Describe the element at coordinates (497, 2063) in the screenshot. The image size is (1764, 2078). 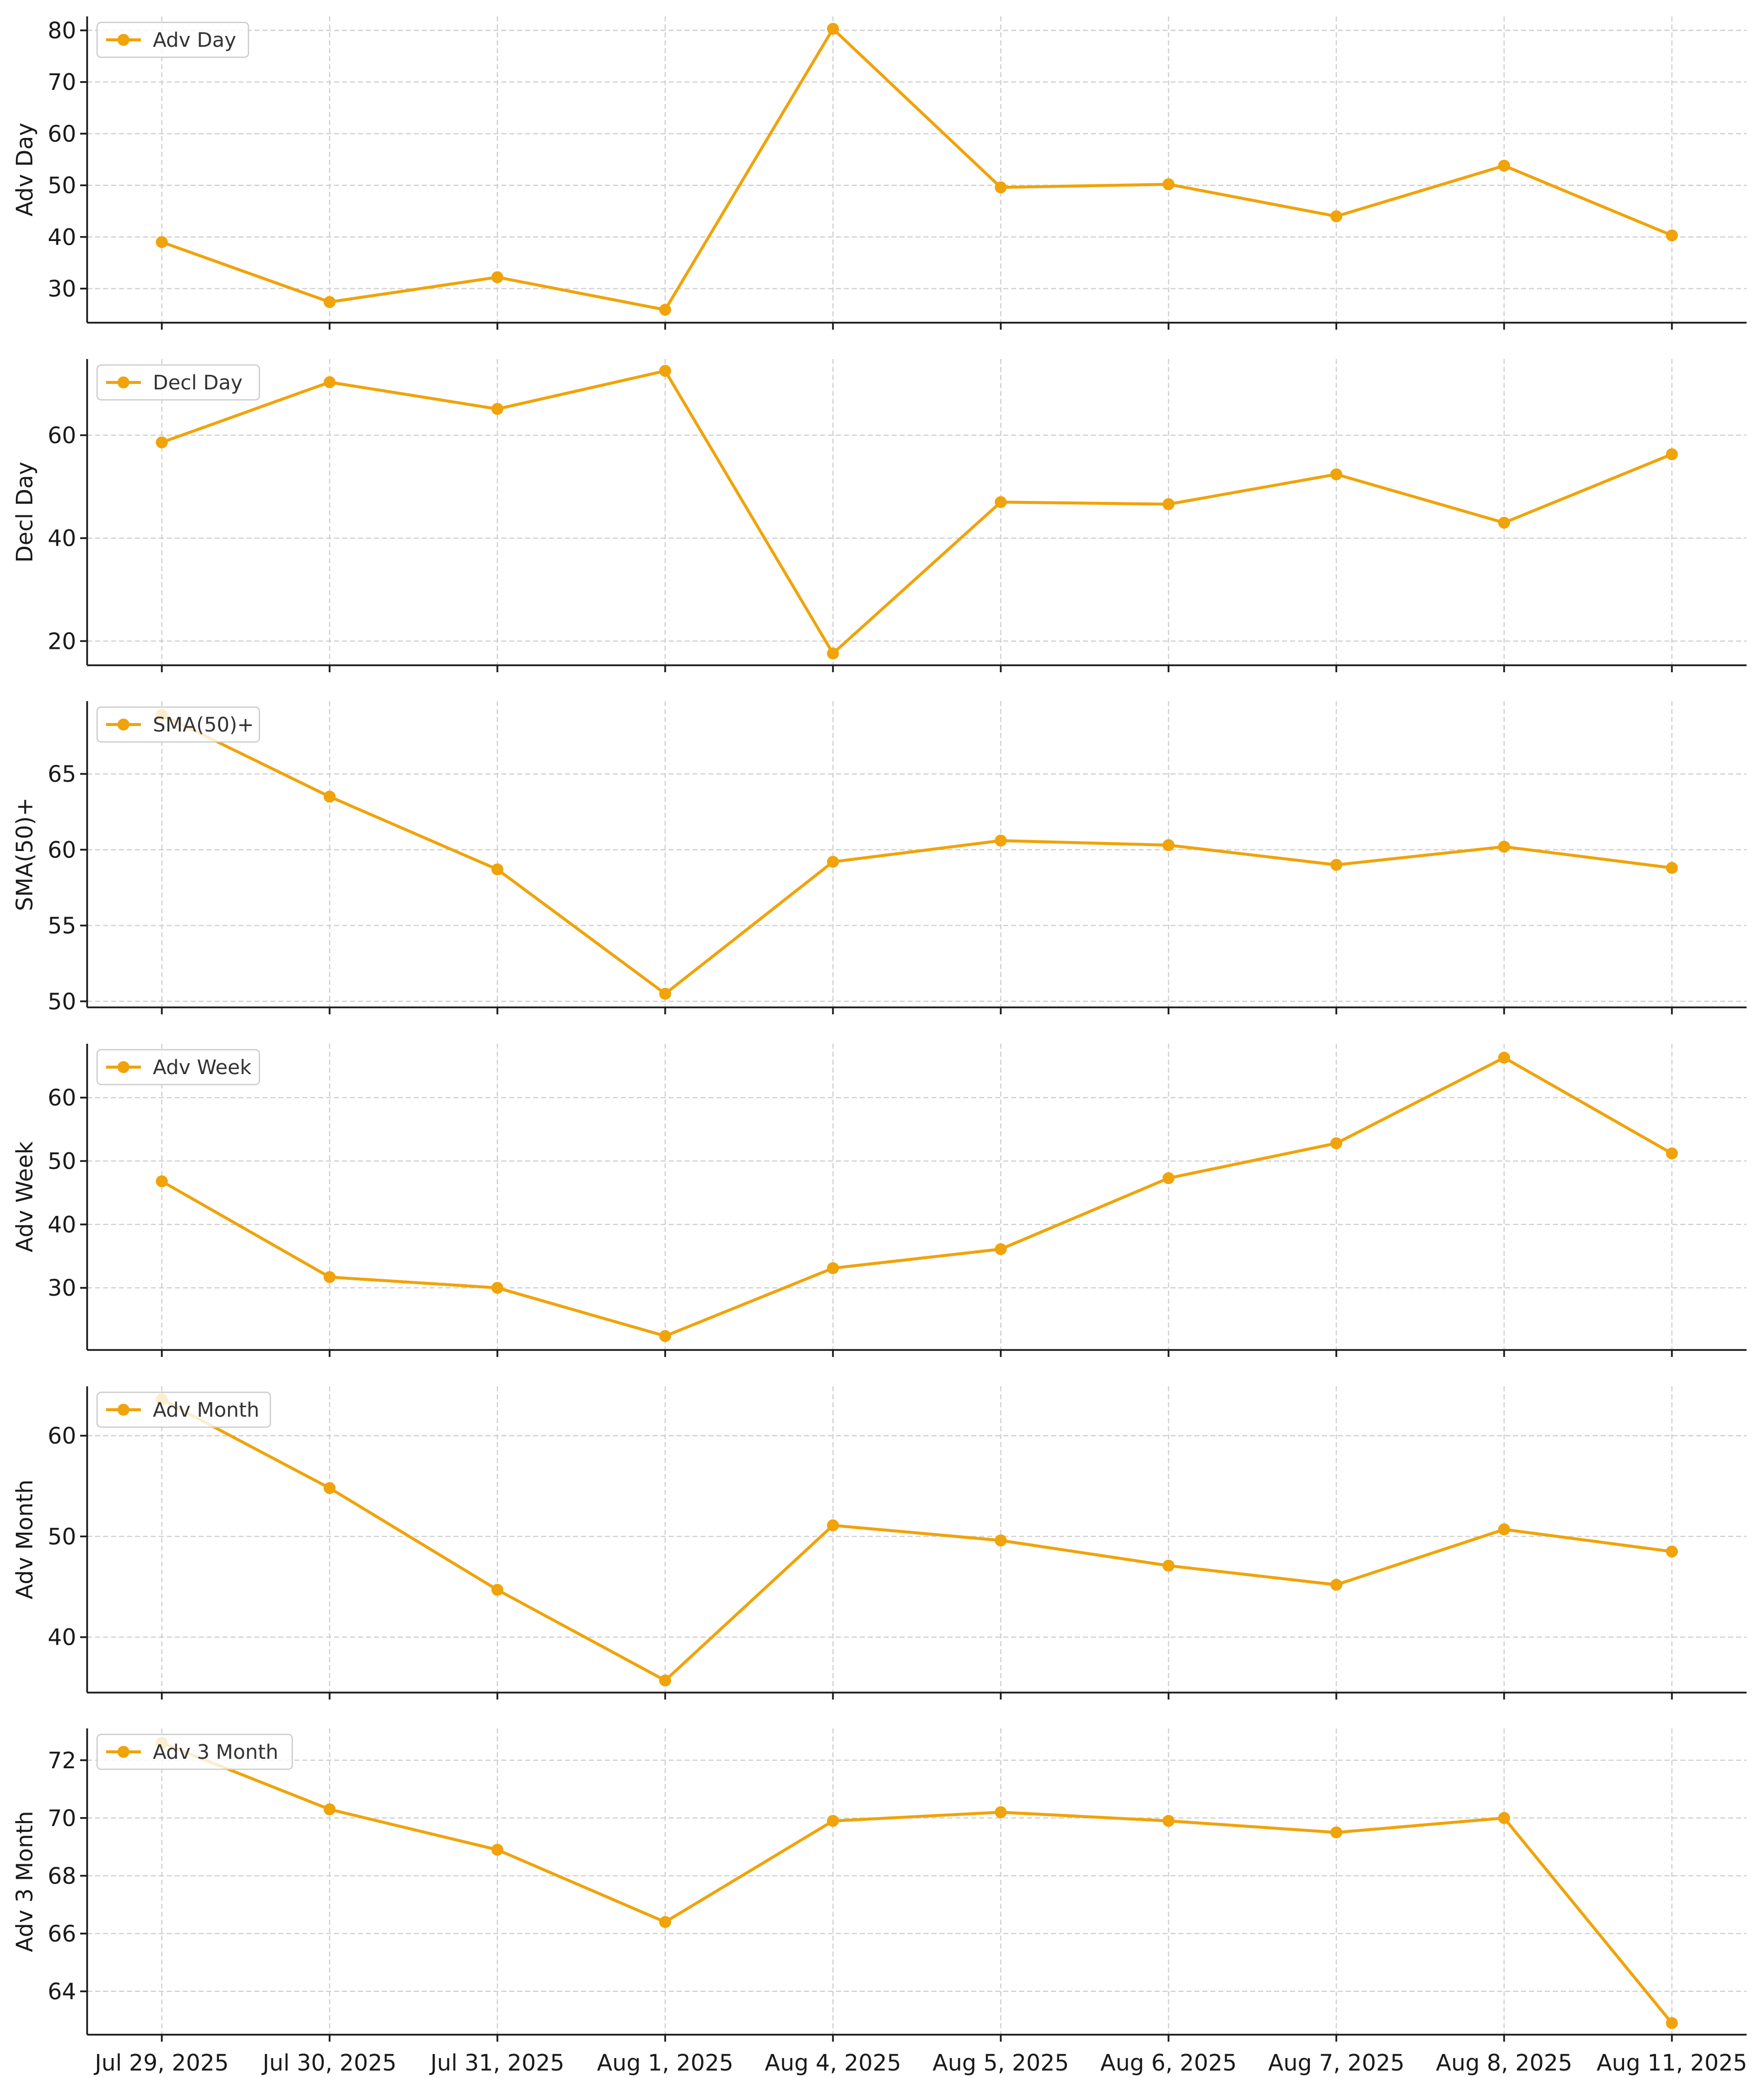
I see `x-tick-label: Jul 31, 2025` at that location.